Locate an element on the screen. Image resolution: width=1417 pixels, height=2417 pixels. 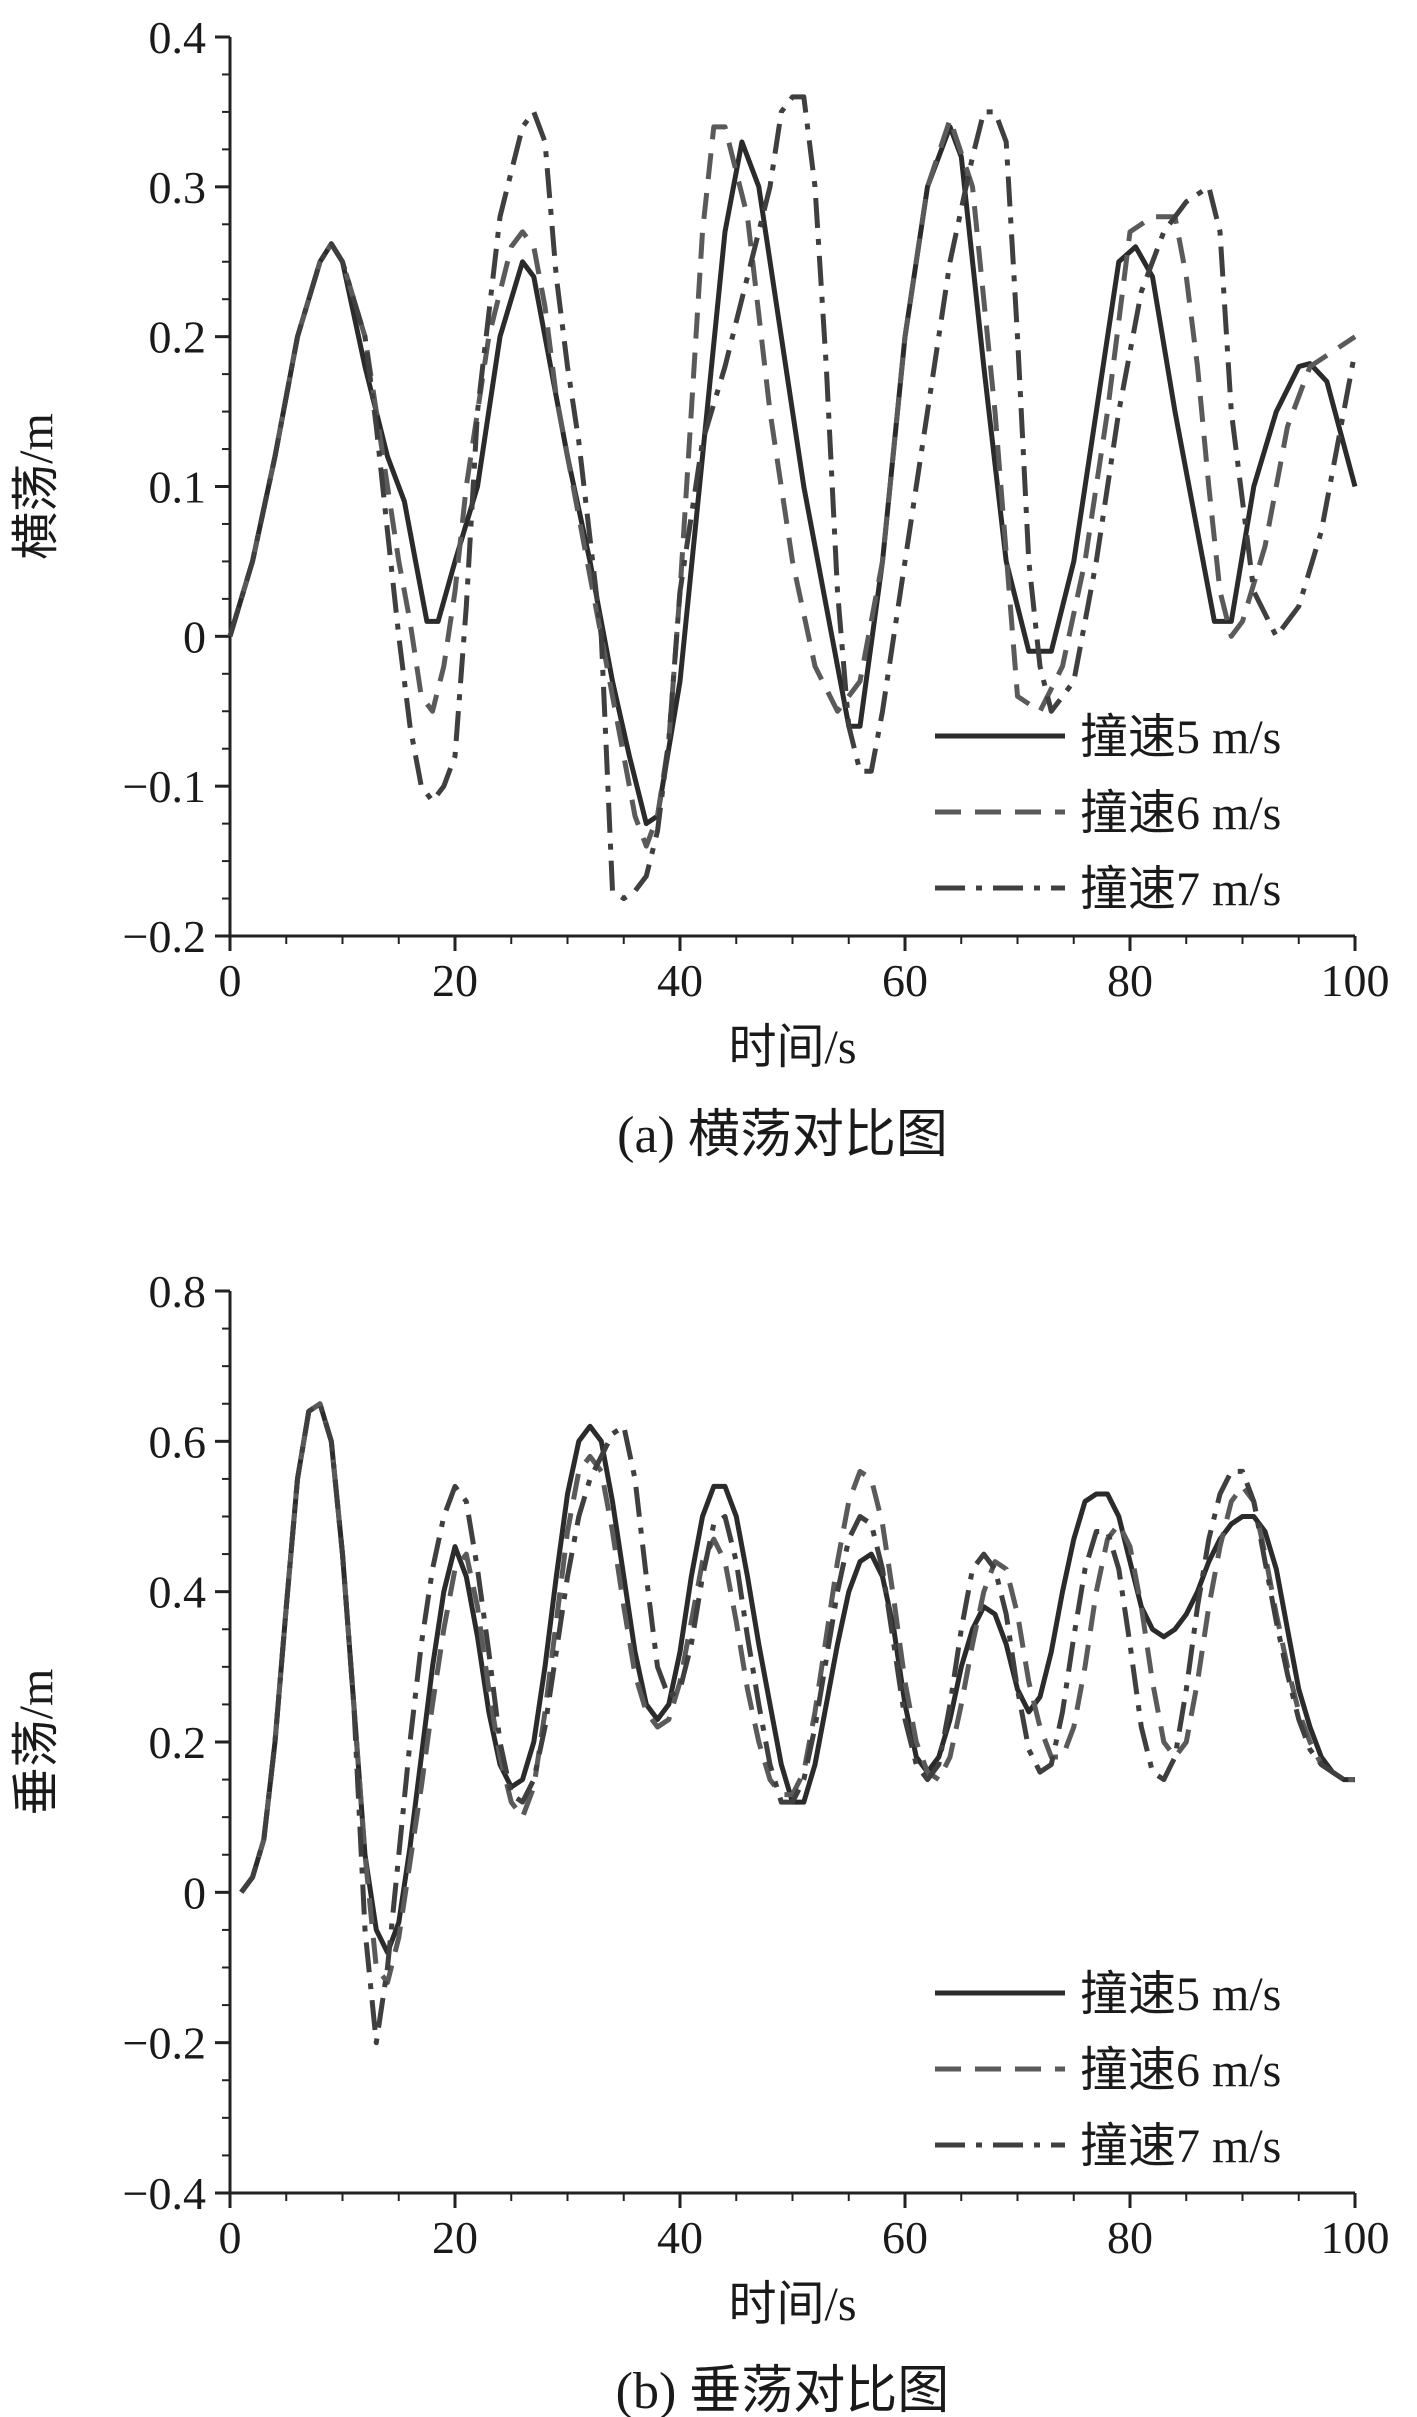
y-tick-label: 0.1 is located at coordinates (178, 487).